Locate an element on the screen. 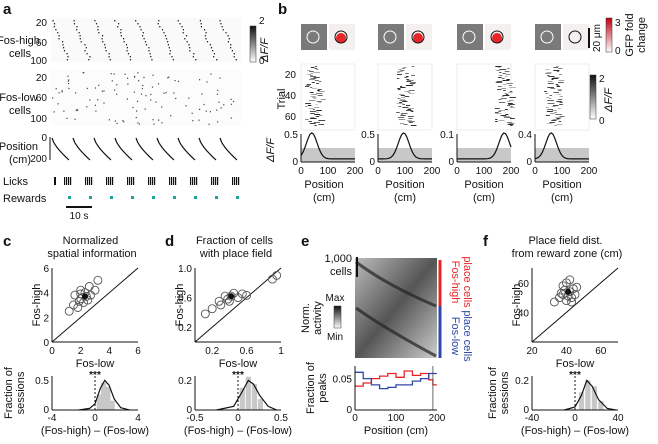 This screenshot has height=444, width=658. inset-y-tick: 0 is located at coordinates (46, 410).